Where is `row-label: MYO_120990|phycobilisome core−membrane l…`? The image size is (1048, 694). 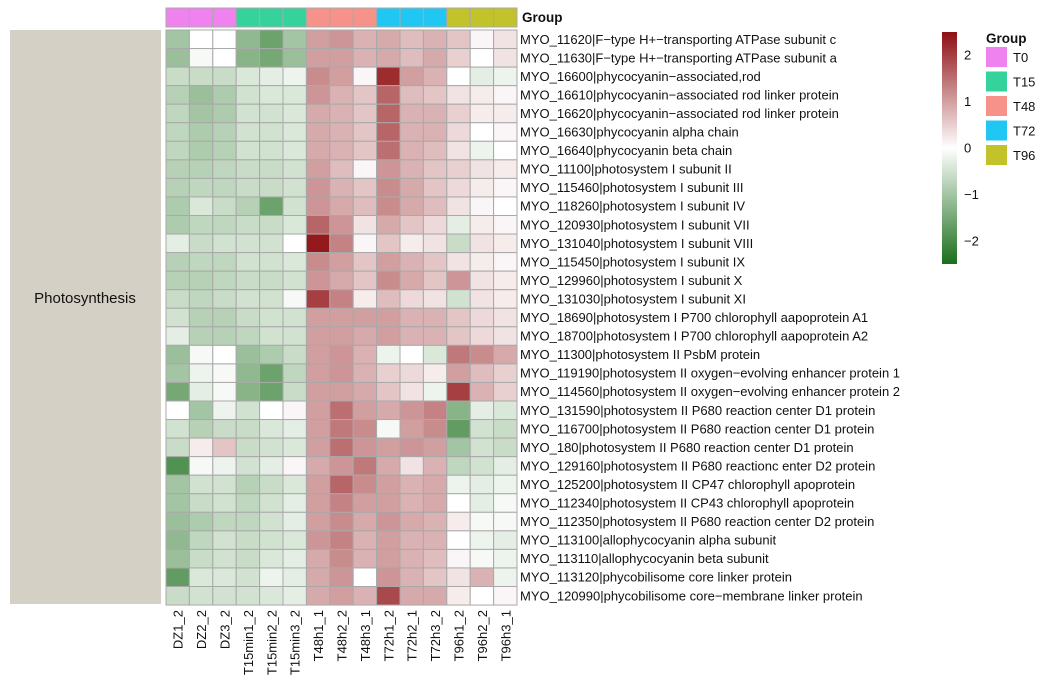 row-label: MYO_120990|phycobilisome core−membrane l… is located at coordinates (691, 595).